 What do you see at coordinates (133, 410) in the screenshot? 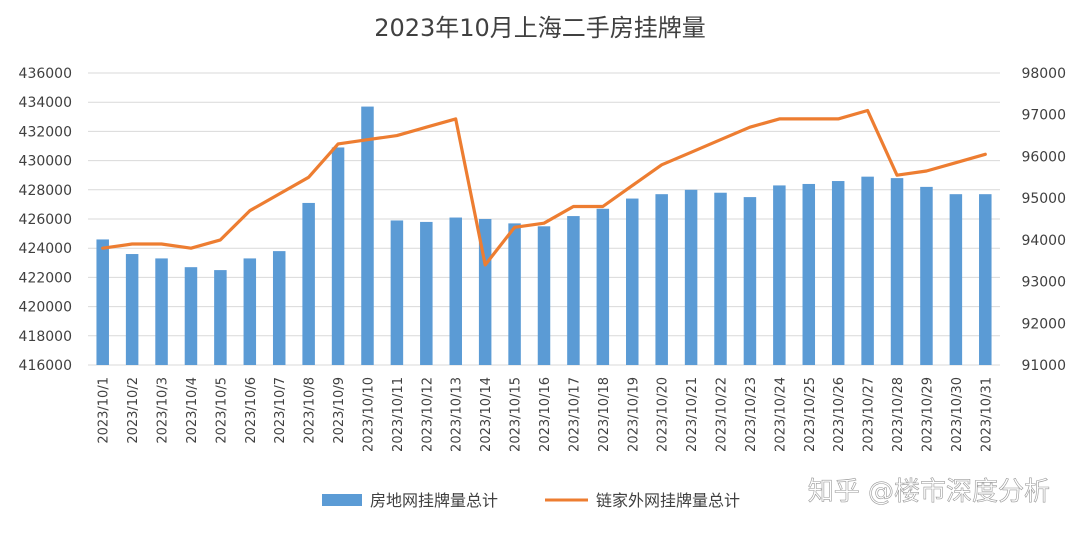
I see `x-tick-label: 2023/10/2` at bounding box center [133, 410].